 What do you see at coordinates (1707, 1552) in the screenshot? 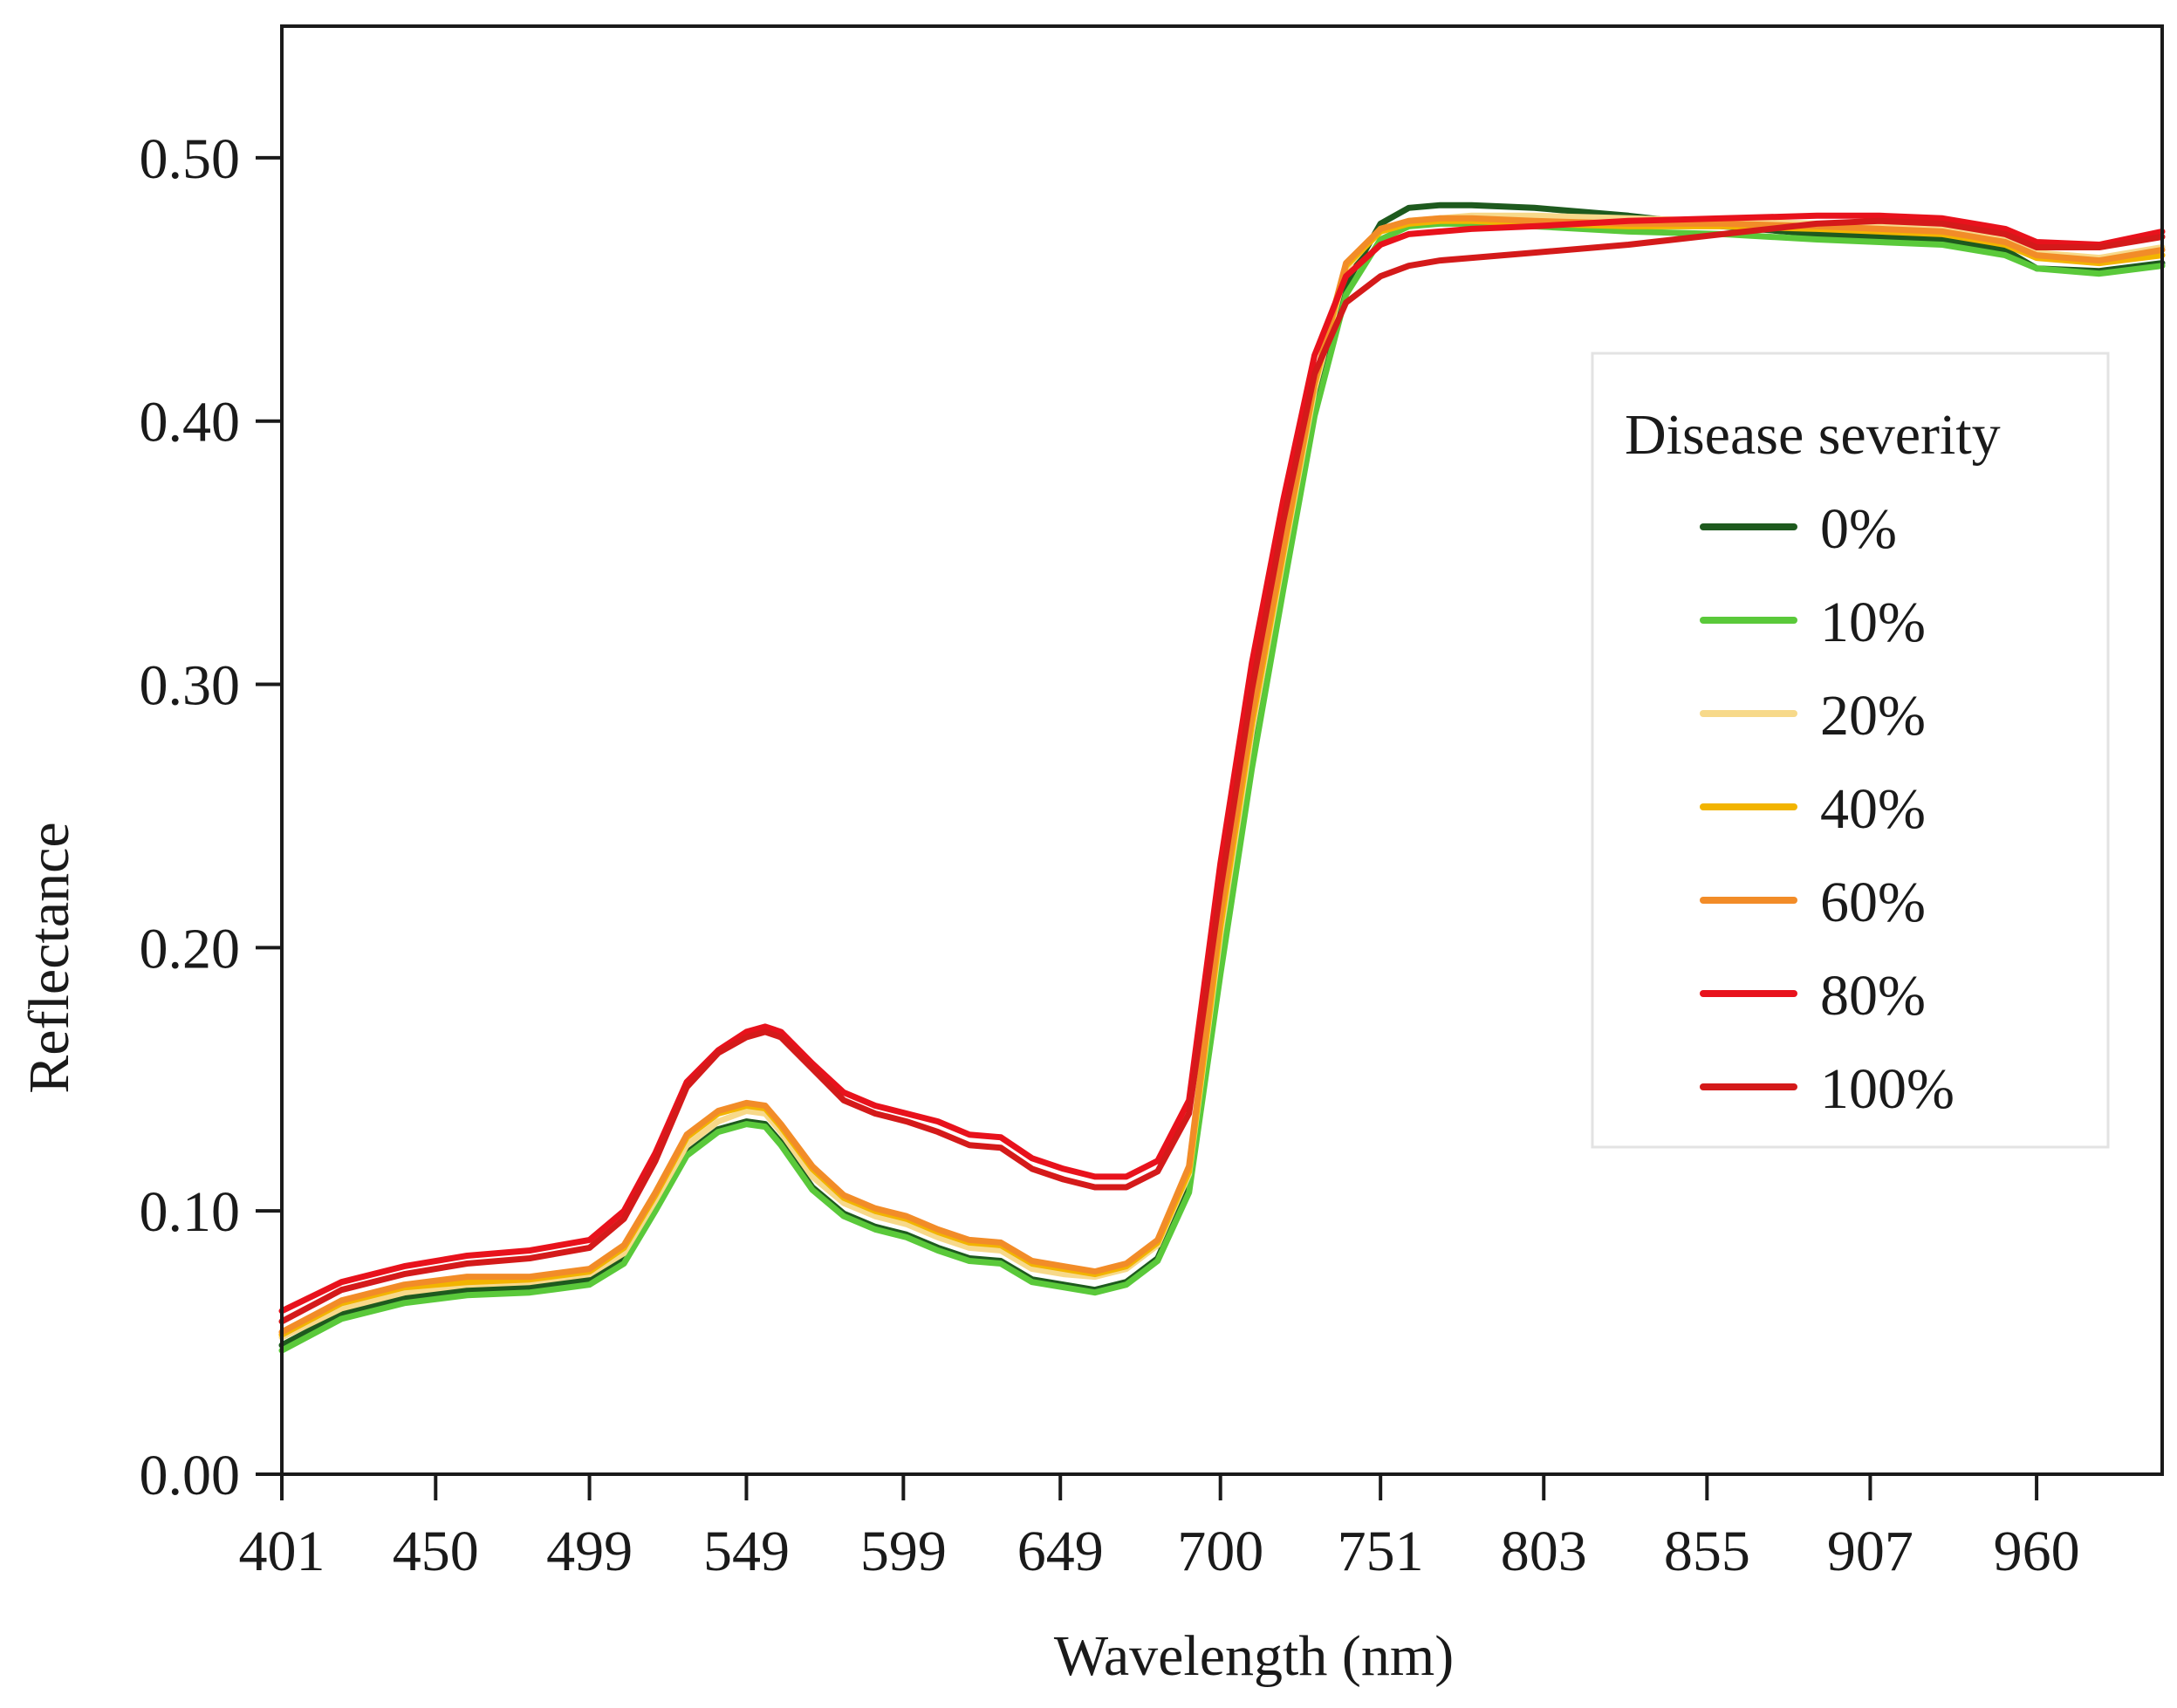
I see `x-tick-label: 855` at bounding box center [1707, 1552].